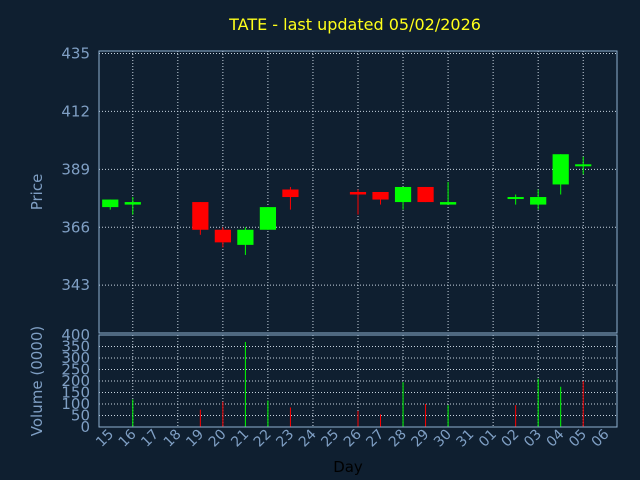 This screenshot has width=640, height=480. What do you see at coordinates (354, 24) in the screenshot?
I see `chart-title: TATE - last updated 05/02/2026` at bounding box center [354, 24].